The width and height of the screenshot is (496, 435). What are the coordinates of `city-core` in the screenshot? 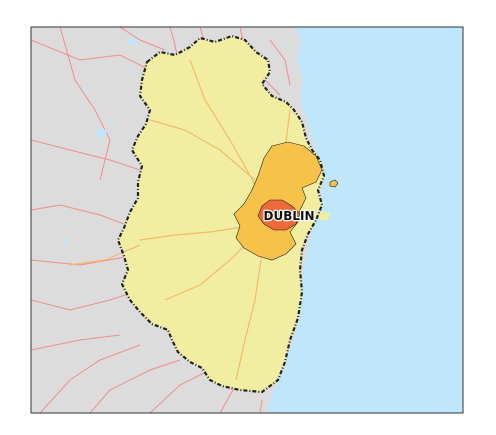 It's located at (279, 215).